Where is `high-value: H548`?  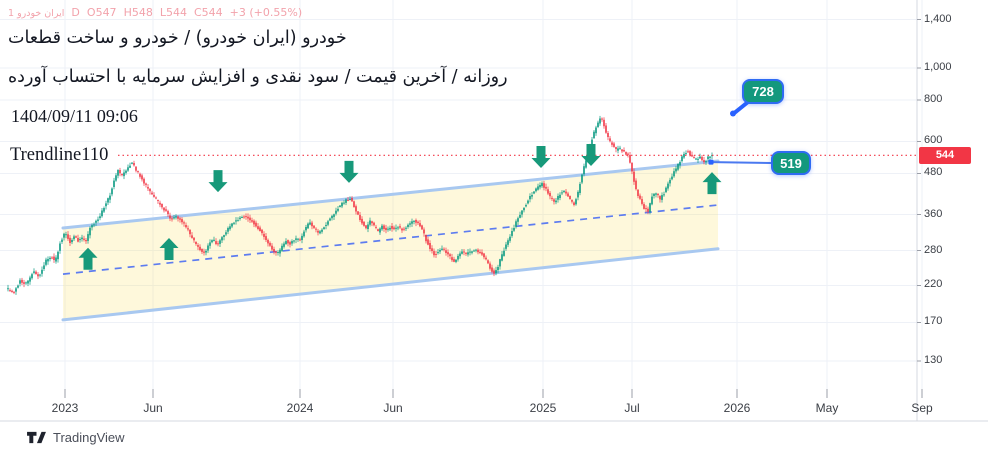
high-value: H548 is located at coordinates (138, 12).